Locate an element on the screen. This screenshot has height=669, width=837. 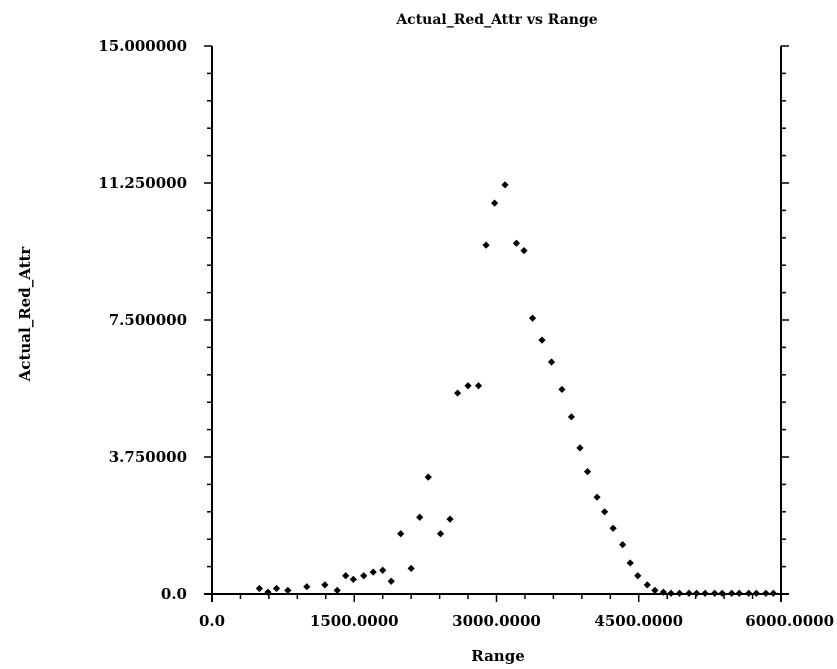
y-tick-label: 11.250000 is located at coordinates (142, 183).